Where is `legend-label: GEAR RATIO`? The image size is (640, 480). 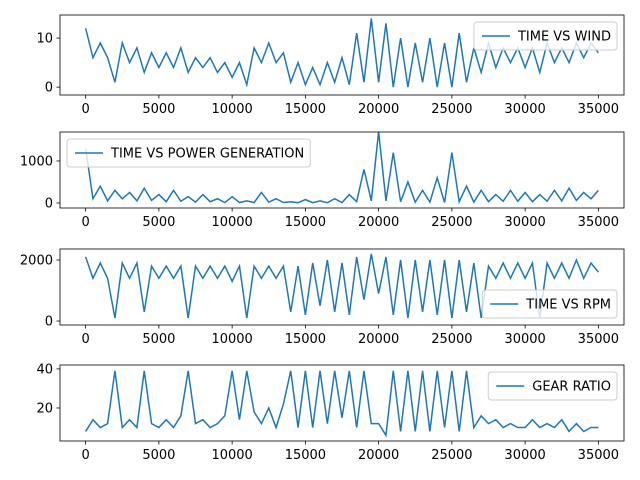 legend-label: GEAR RATIO is located at coordinates (571, 387).